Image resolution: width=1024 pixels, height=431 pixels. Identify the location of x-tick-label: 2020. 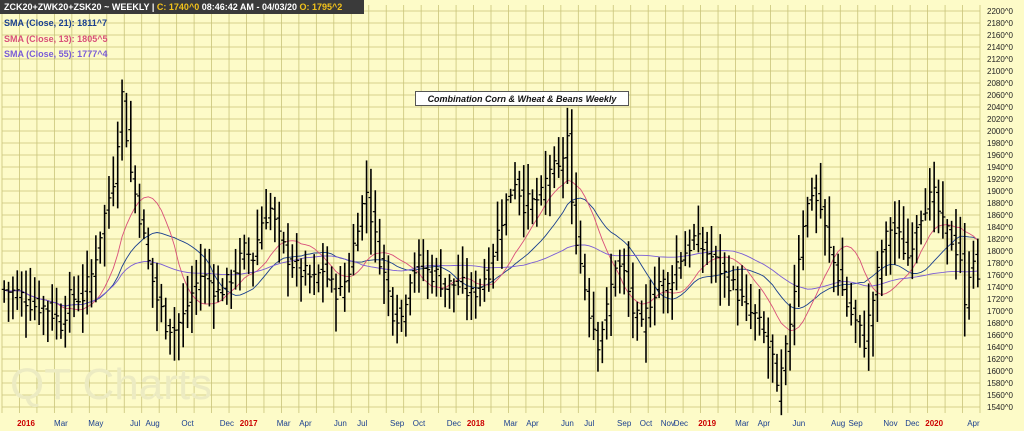
(934, 423).